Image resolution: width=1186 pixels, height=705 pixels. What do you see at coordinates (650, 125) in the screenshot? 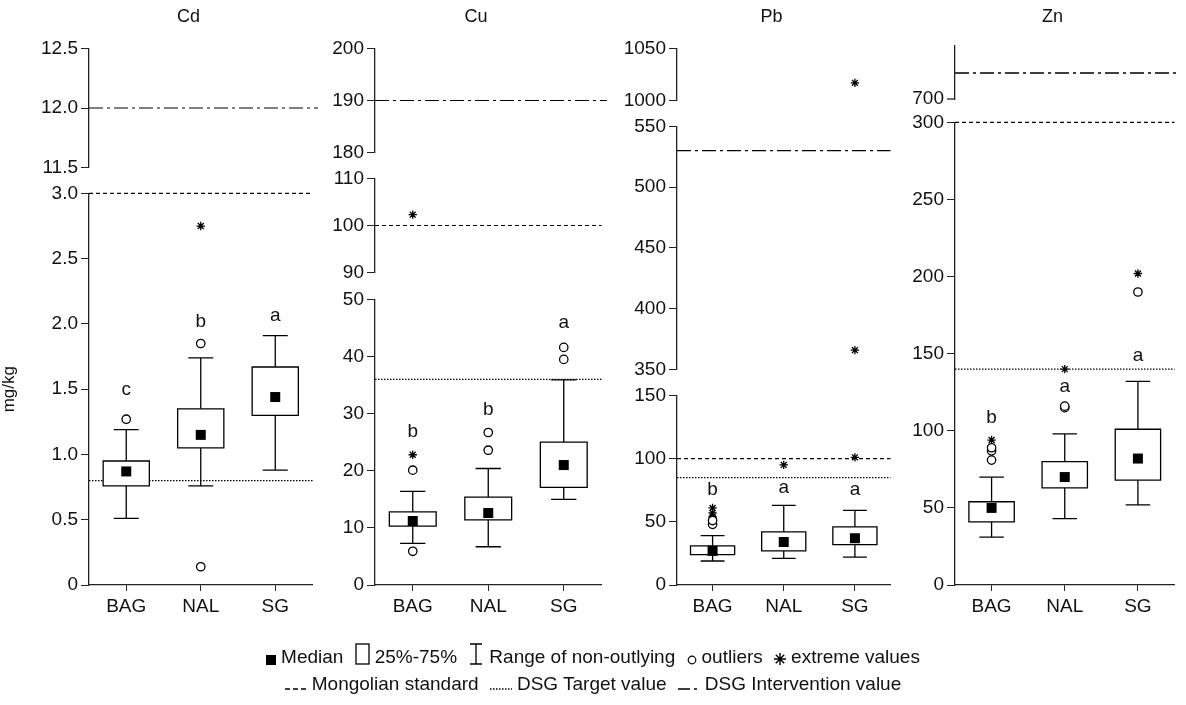
I see `y-tick-label: 550` at bounding box center [650, 125].